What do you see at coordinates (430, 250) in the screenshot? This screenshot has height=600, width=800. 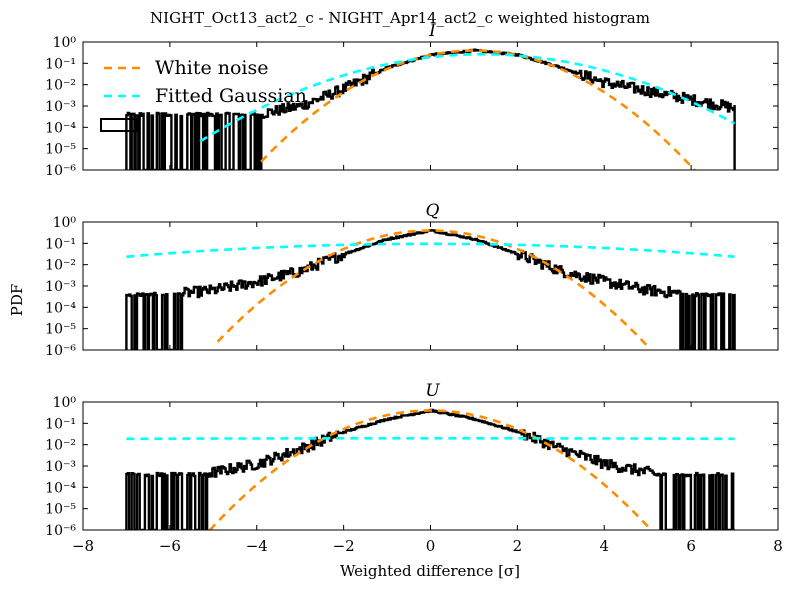 I see `fitted-gaussian-curve-Q` at bounding box center [430, 250].